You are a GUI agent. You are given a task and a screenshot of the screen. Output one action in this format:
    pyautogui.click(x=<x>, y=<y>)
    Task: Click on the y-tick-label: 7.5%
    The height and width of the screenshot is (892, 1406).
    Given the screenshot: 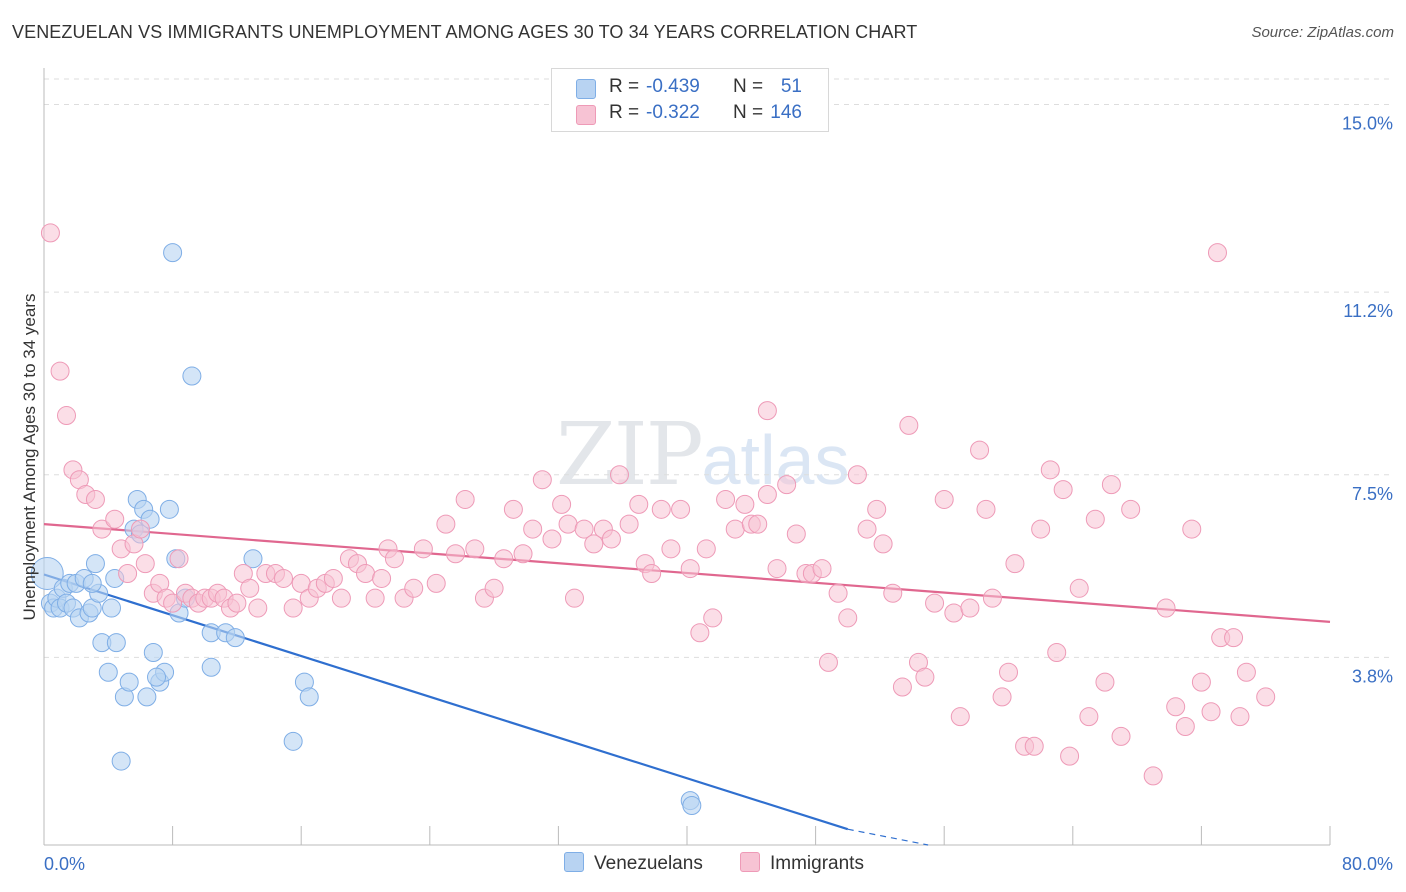 What is the action you would take?
    pyautogui.click(x=1372, y=494)
    